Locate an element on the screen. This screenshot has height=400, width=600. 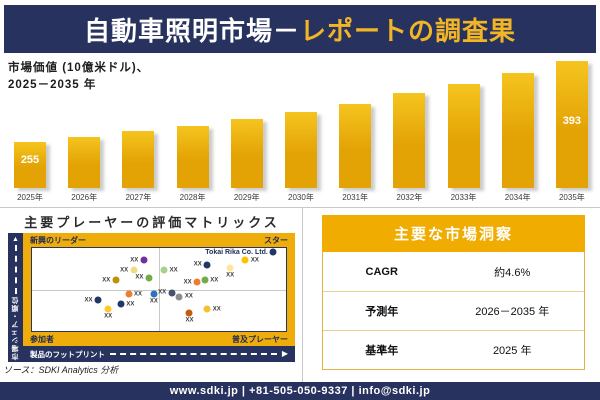
bar-x-label: 2032年 is located at coordinates (409, 197).